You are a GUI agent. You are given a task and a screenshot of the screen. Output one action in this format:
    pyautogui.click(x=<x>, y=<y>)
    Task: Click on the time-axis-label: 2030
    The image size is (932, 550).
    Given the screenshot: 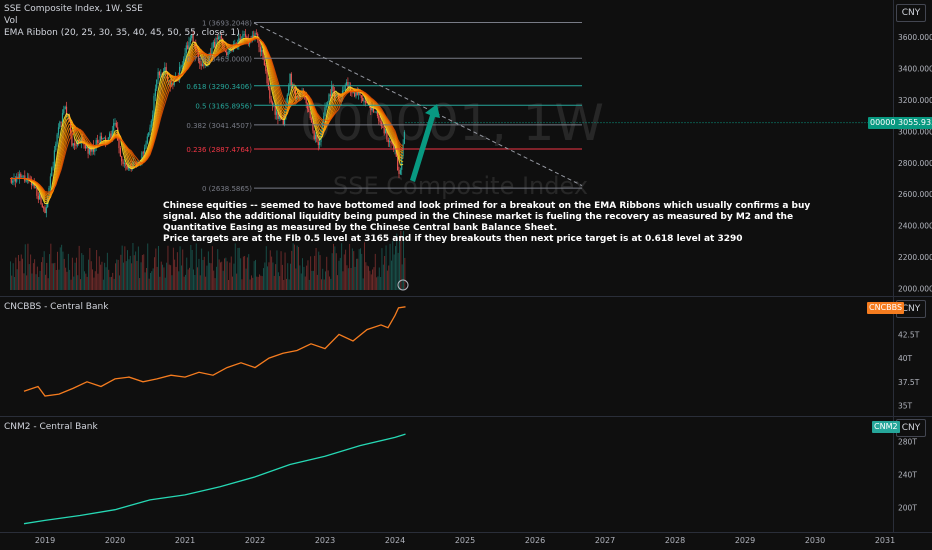 What is the action you would take?
    pyautogui.click(x=815, y=540)
    